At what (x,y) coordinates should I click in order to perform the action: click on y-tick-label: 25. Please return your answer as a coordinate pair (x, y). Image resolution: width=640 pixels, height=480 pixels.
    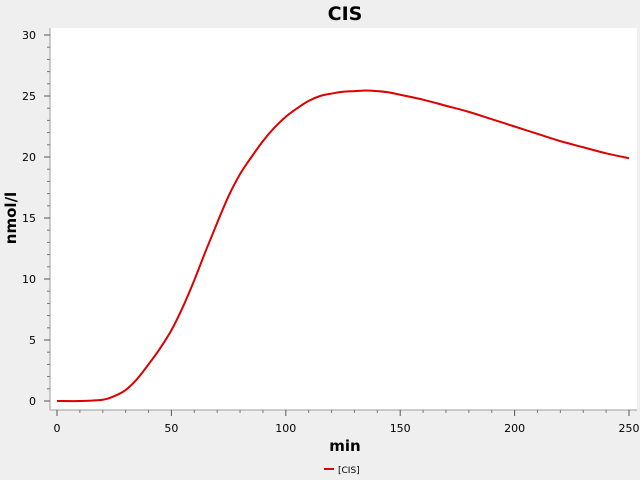
    Looking at the image, I should click on (29, 96).